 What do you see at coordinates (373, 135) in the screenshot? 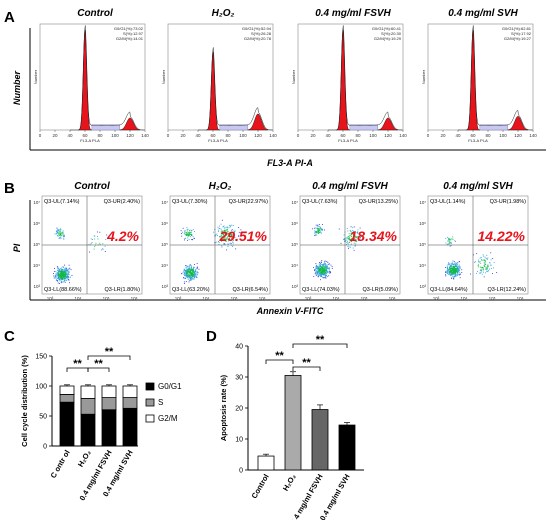
I see `x-tick-label: 100` at bounding box center [373, 135].